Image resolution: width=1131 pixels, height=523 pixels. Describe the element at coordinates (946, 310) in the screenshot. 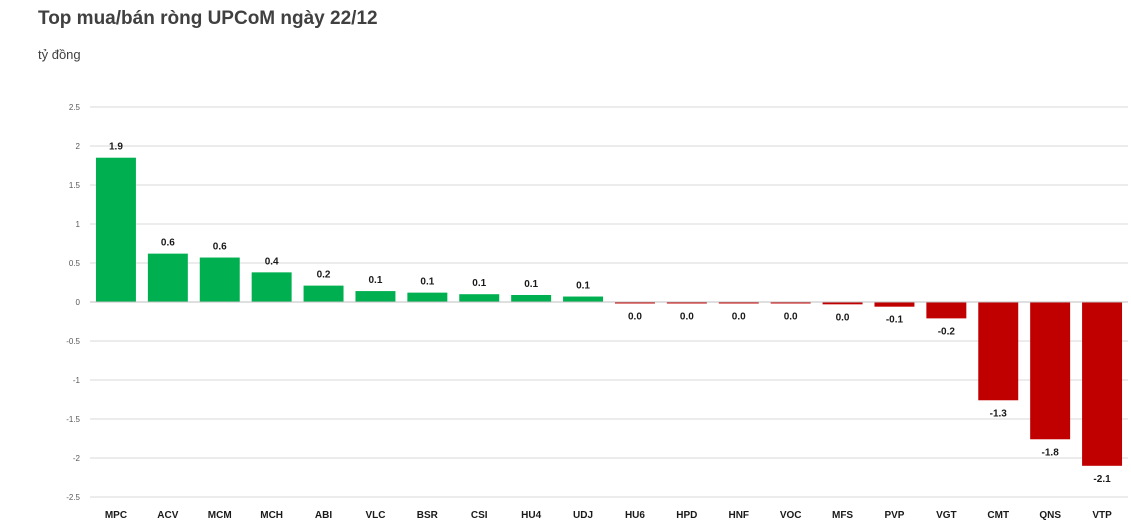

I see `bar-vgt` at that location.